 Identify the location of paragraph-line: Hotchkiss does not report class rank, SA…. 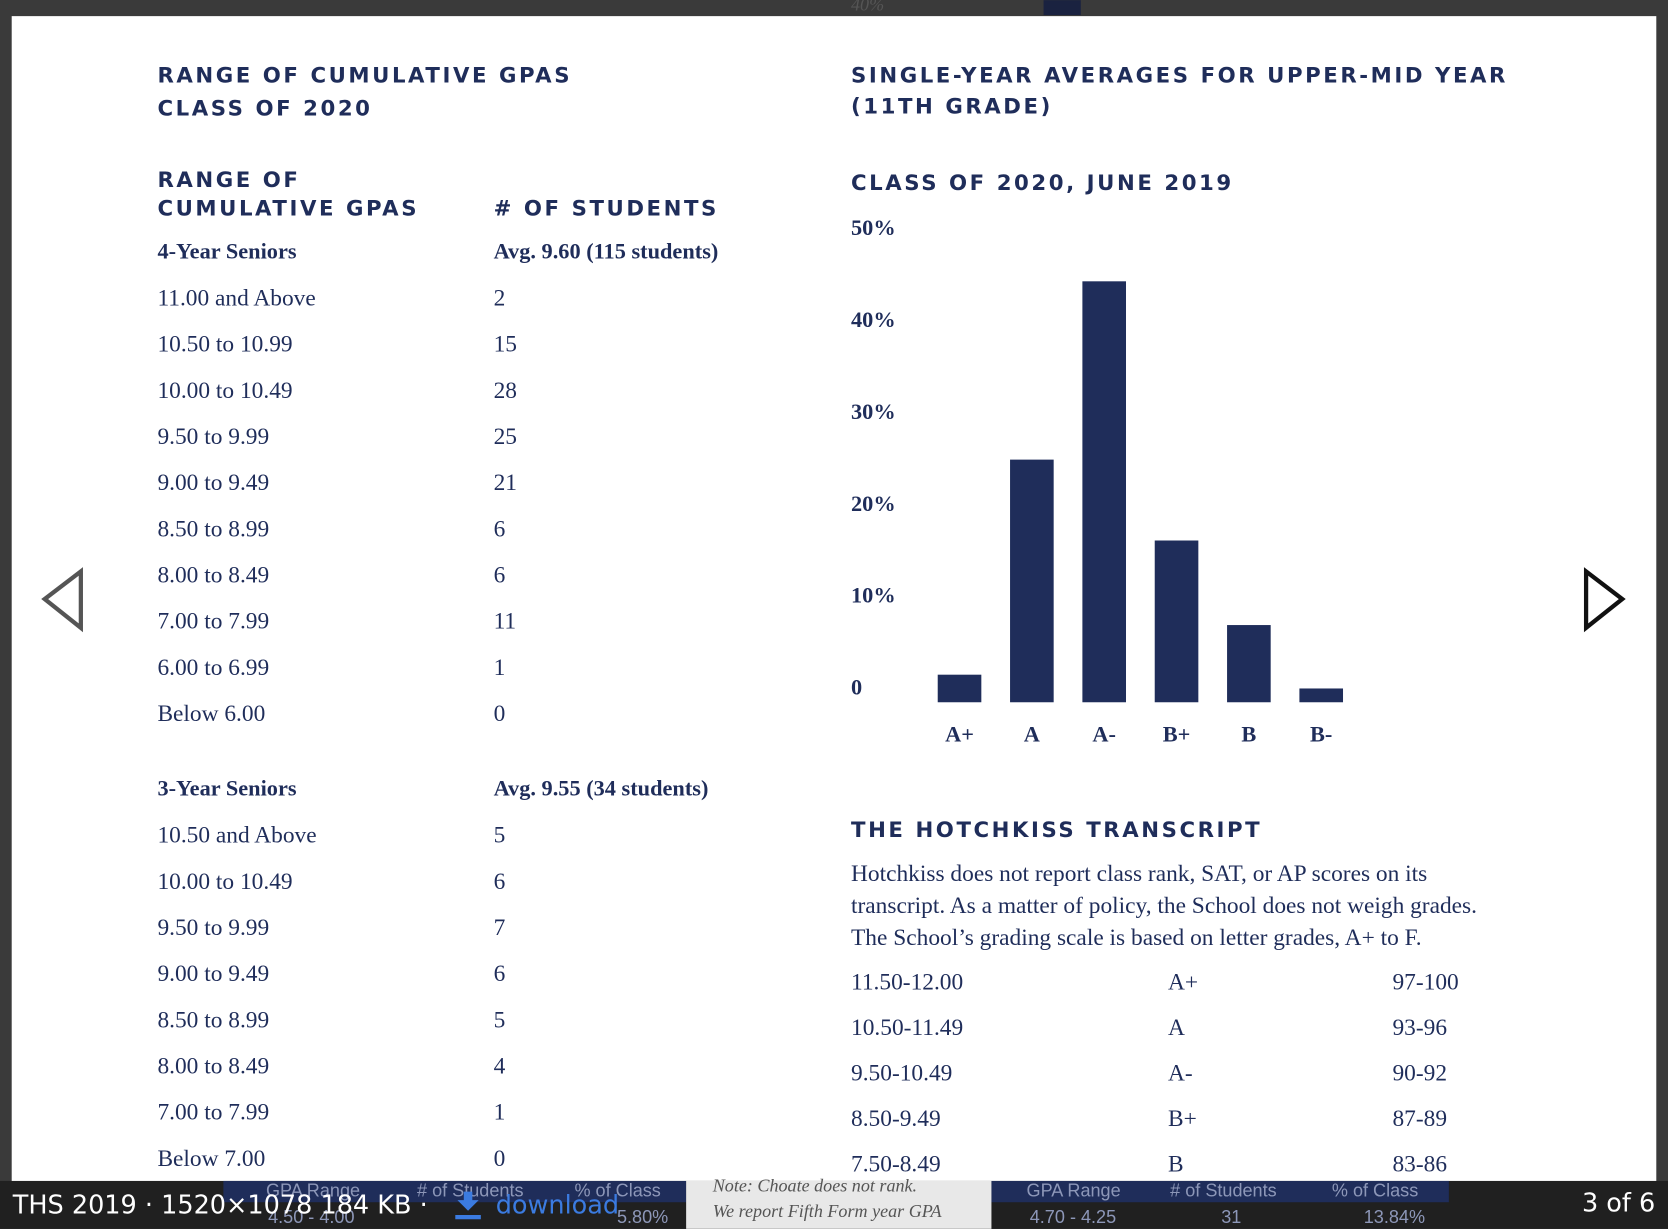
(1139, 874).